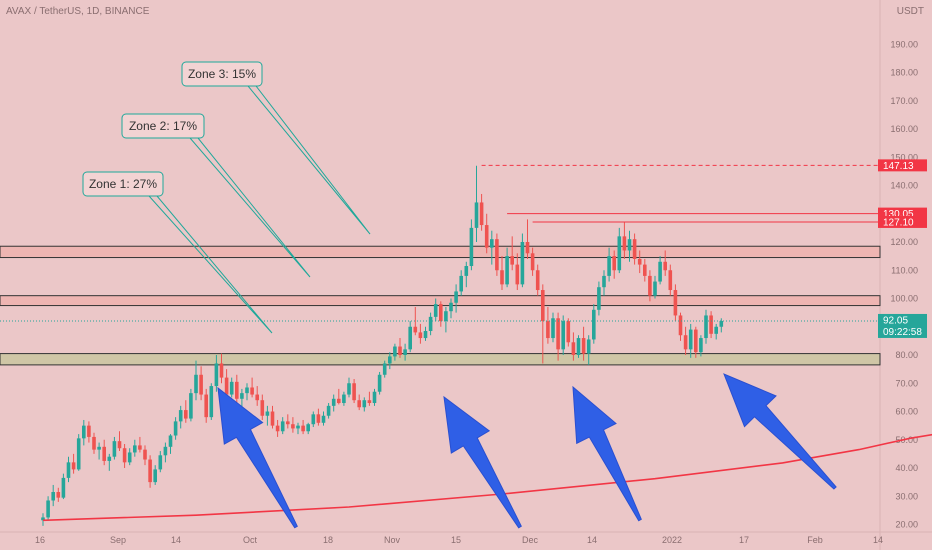 The image size is (932, 550). What do you see at coordinates (815, 540) in the screenshot?
I see `x-tick-label: Feb` at bounding box center [815, 540].